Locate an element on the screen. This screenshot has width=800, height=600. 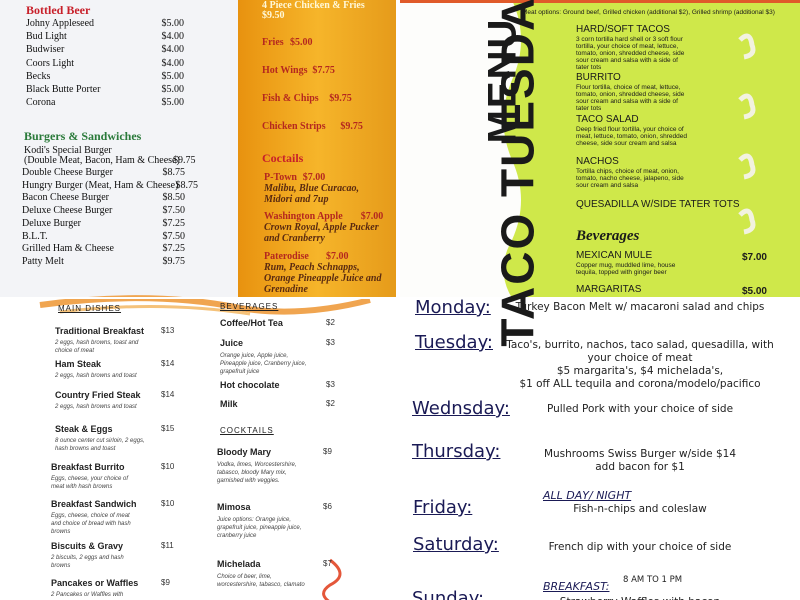
item-description: 2 eggs, hash browns and toast is located at coordinates (96, 407).